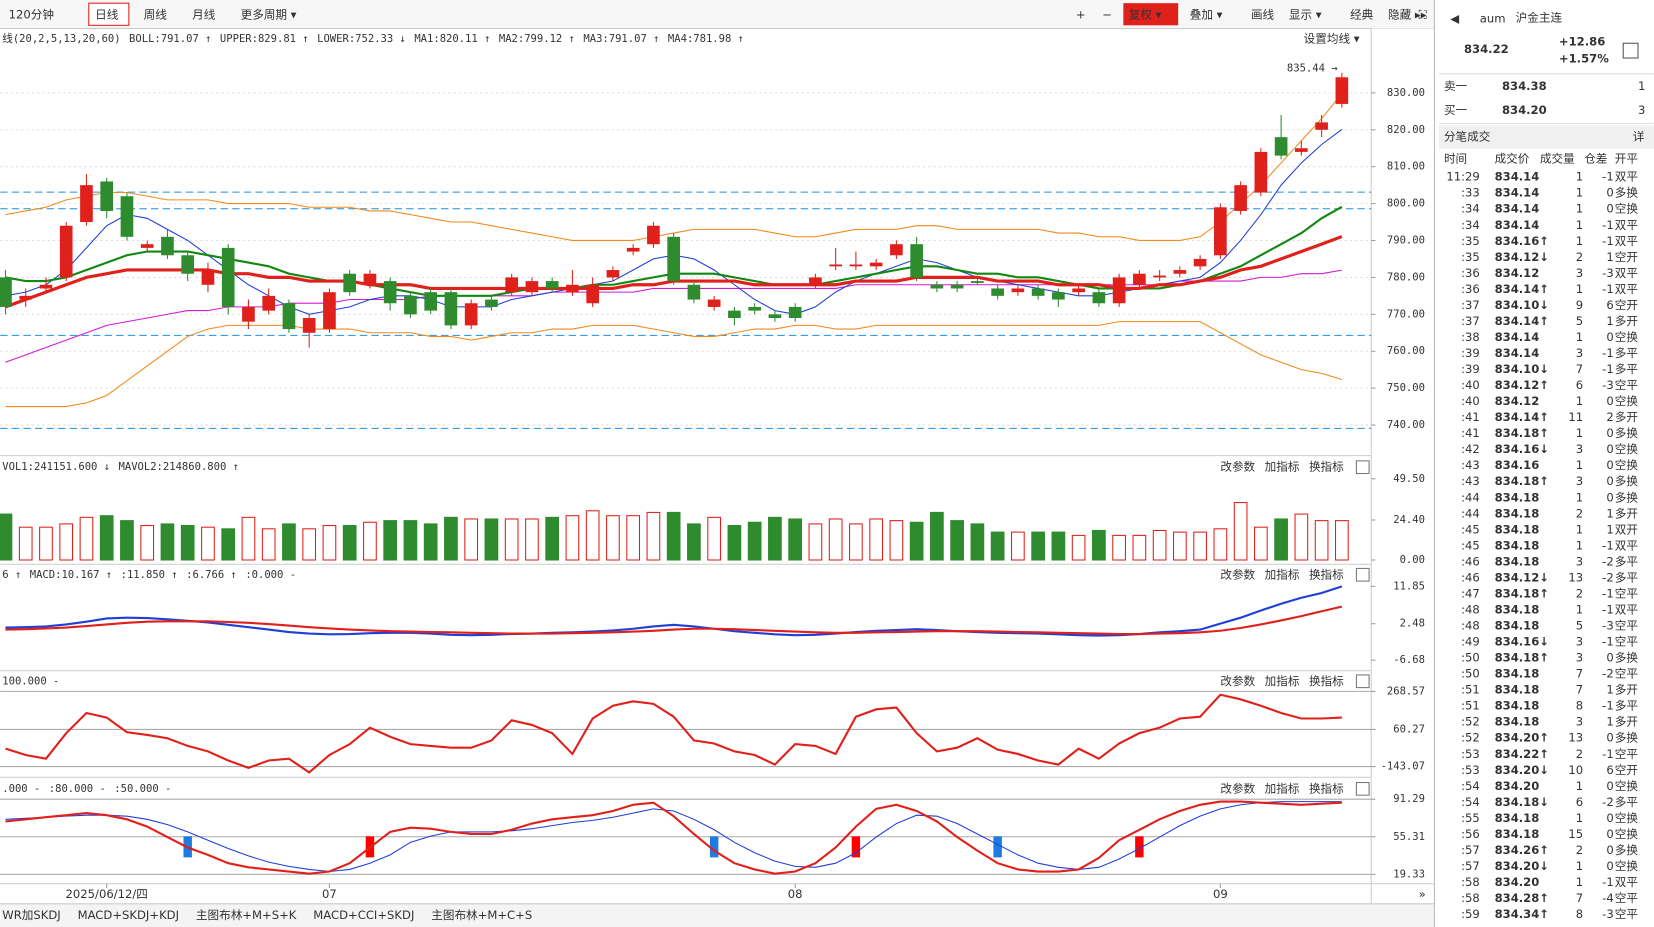 Image resolution: width=1654 pixels, height=927 pixels. I want to click on tool-button: +, so click(1081, 14).